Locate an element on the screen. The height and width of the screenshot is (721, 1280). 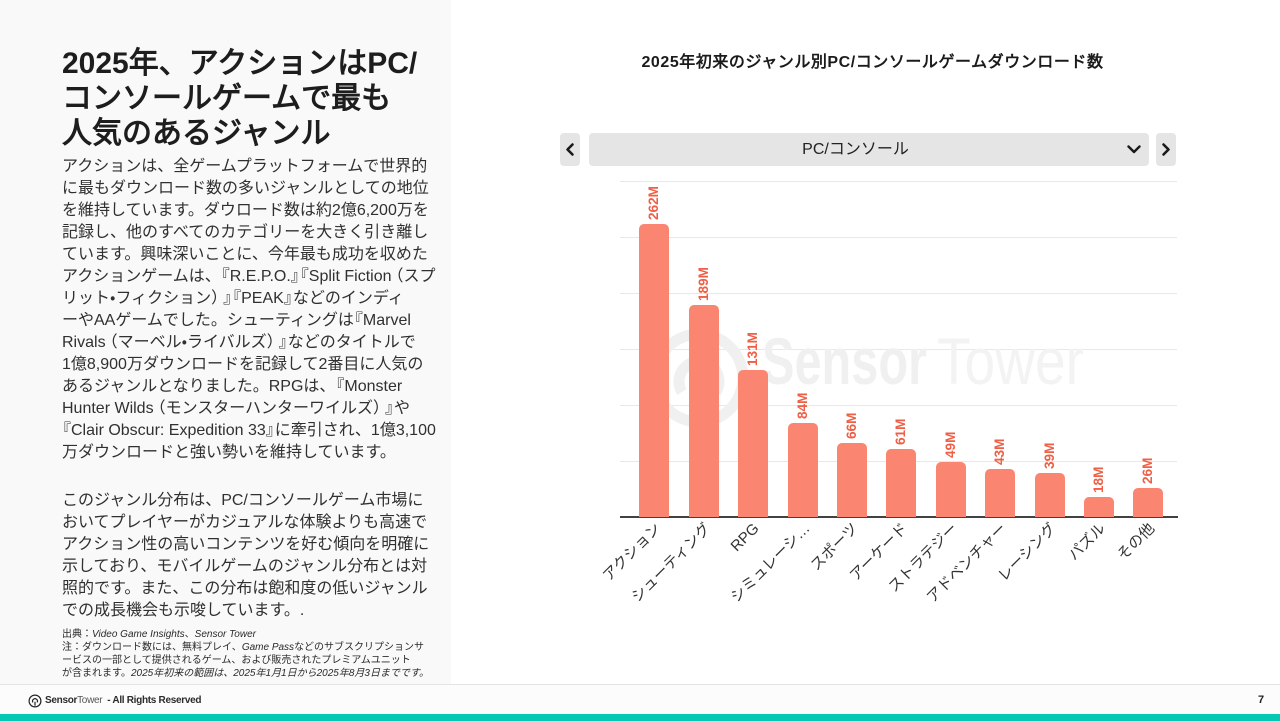
svg-text: Tower is located at coordinates (1010, 361).